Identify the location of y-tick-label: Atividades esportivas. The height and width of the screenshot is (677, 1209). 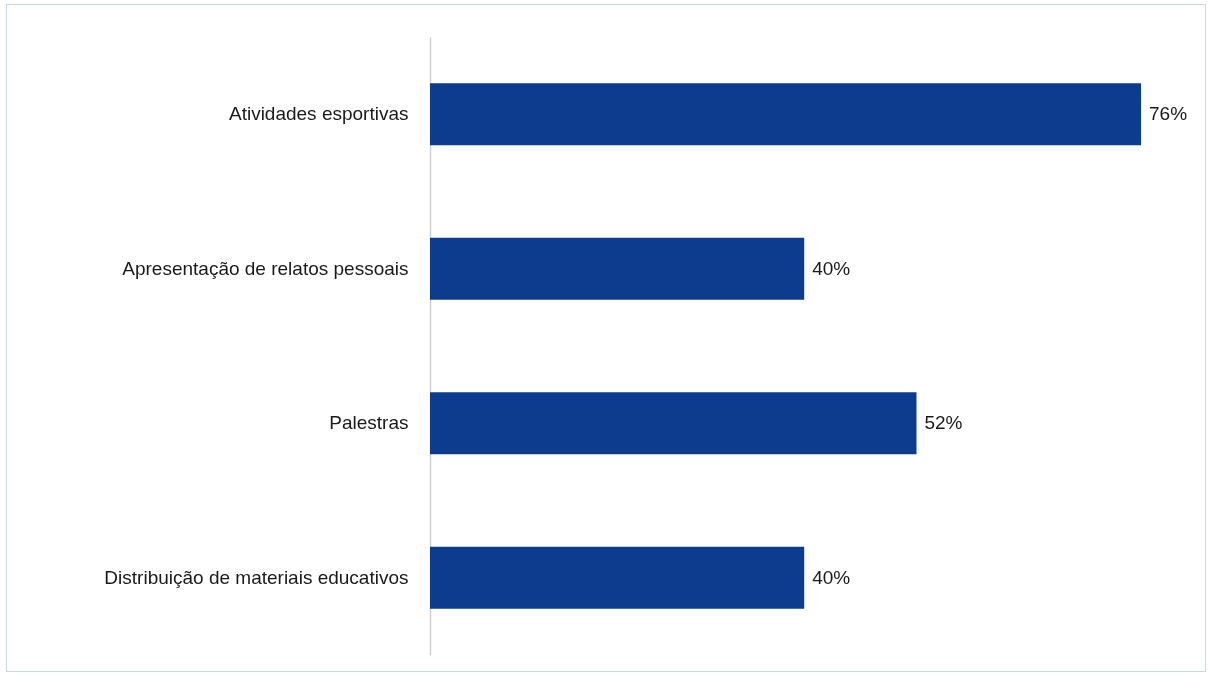
(318, 114).